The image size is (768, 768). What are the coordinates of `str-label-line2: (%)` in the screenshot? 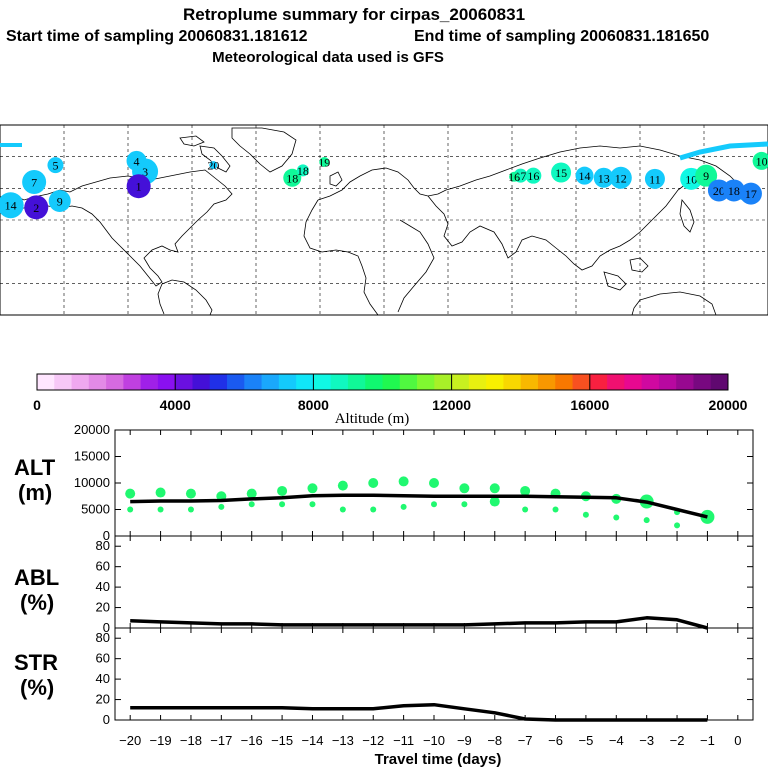 It's located at (37, 687).